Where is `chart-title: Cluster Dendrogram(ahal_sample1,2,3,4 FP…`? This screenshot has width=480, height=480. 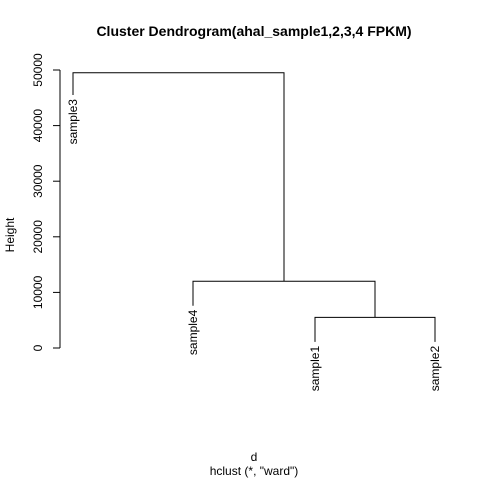
chart-title: Cluster Dendrogram(ahal_sample1,2,3,4 FP… is located at coordinates (253, 31).